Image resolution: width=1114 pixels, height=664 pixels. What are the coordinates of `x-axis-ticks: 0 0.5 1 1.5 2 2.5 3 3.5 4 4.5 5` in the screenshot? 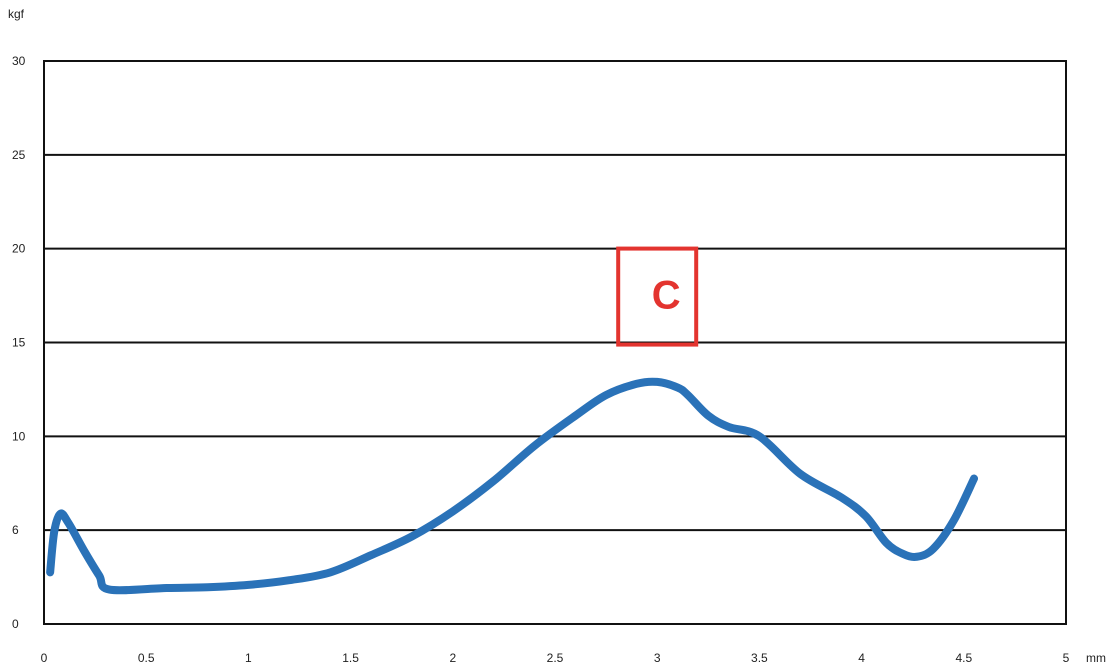 It's located at (555, 657).